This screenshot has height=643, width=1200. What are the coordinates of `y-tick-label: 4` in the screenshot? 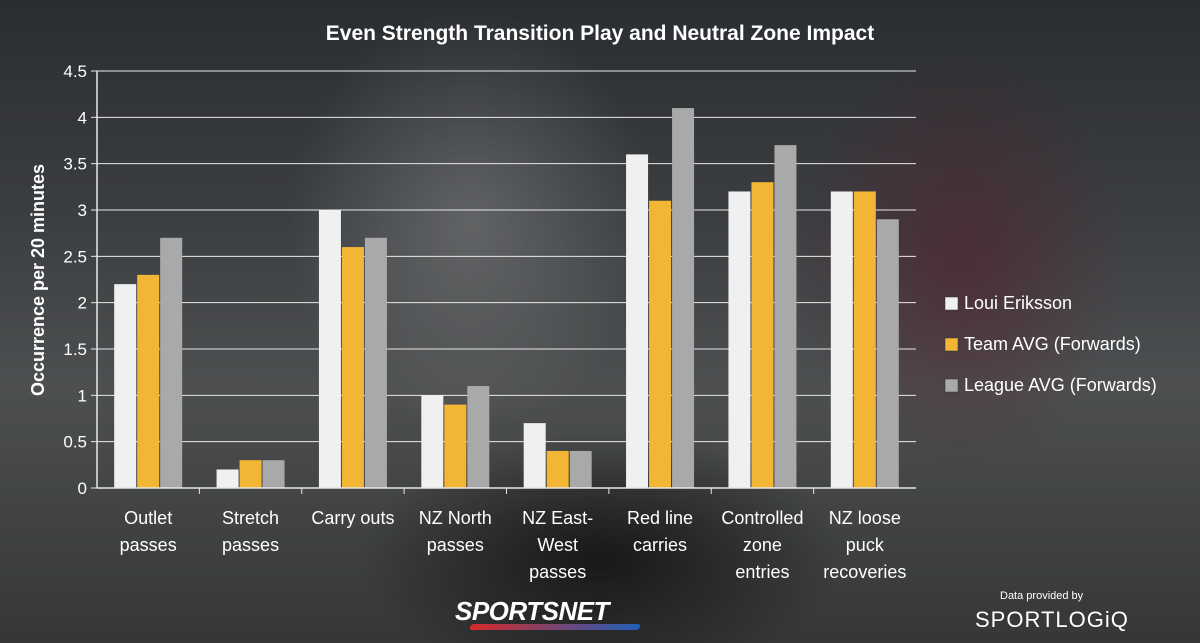 It's located at (82, 117).